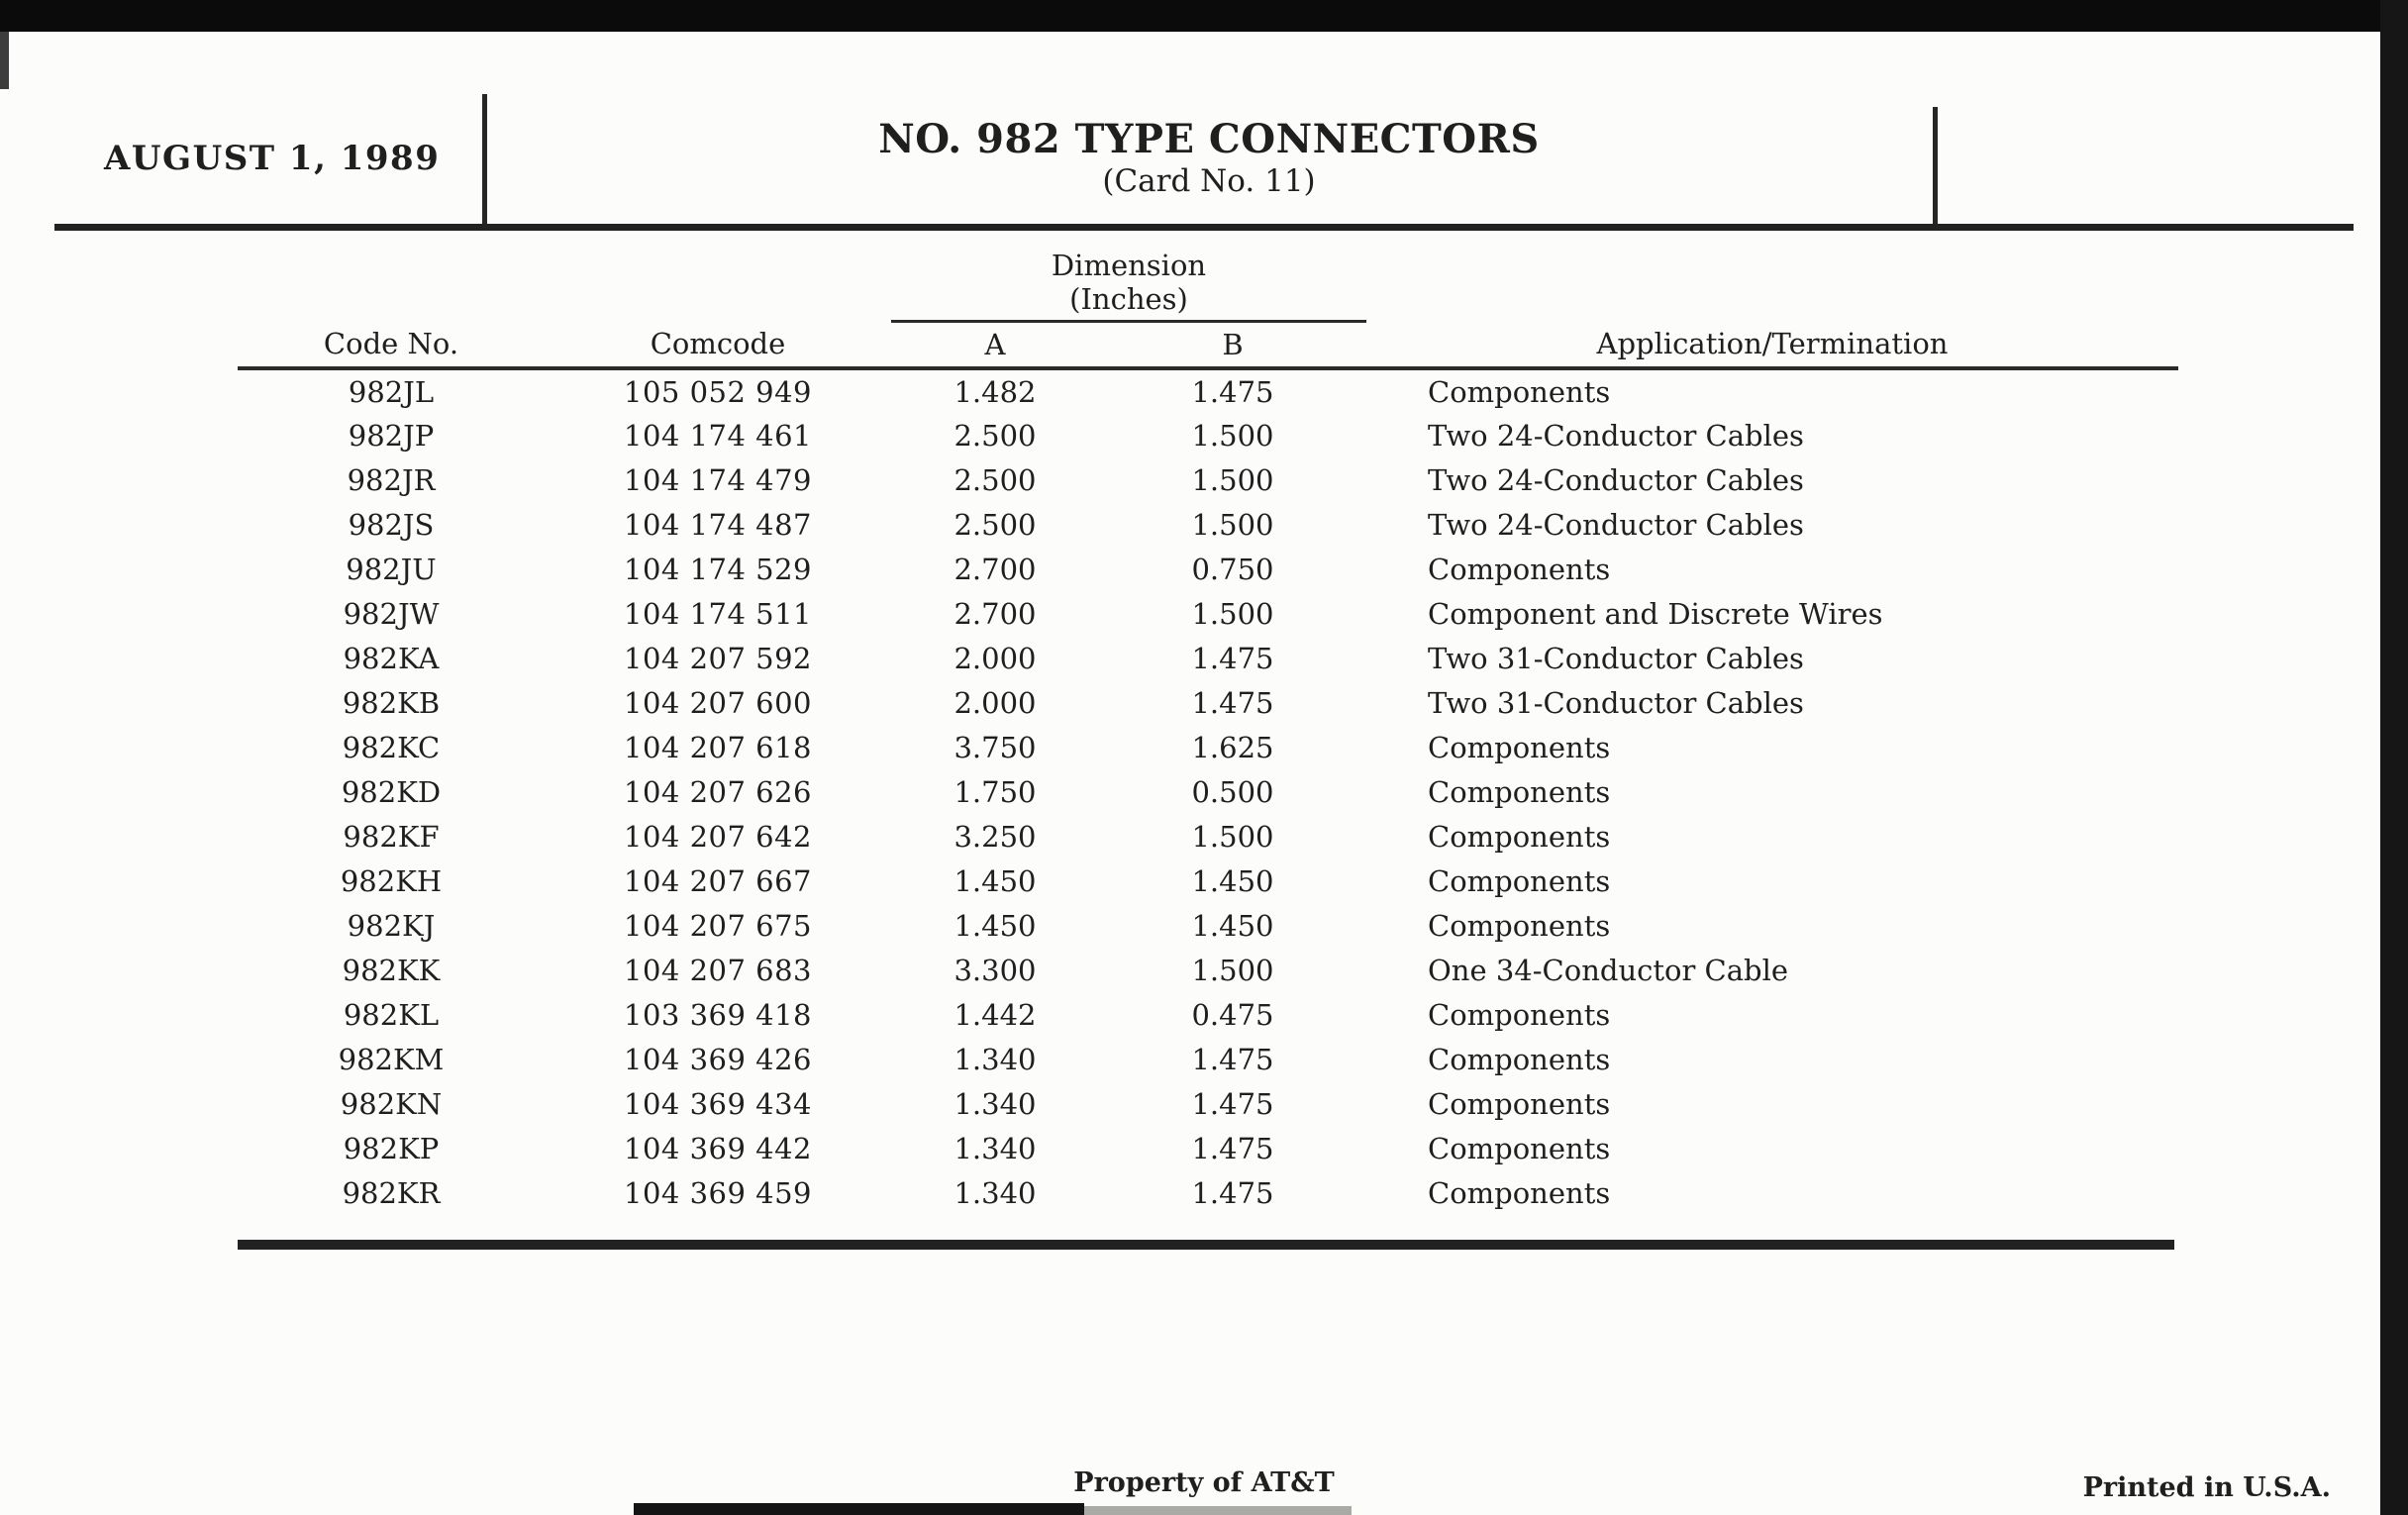  Describe the element at coordinates (2394, 757) in the screenshot. I see `scan-right-bar` at that location.